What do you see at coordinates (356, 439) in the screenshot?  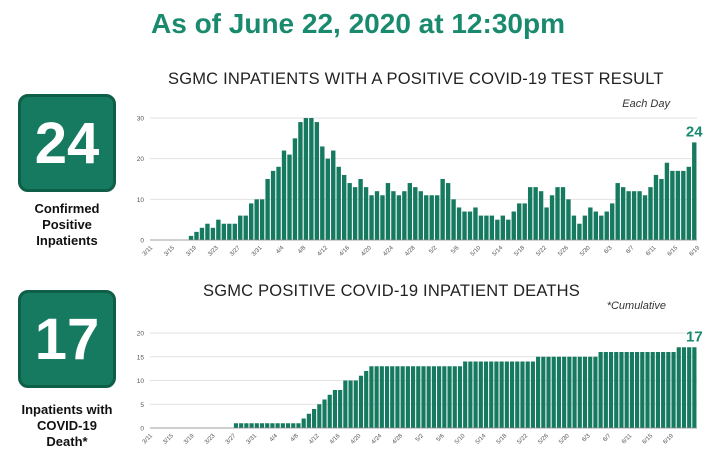 I see `deaths-x-tick-label: 4/20` at bounding box center [356, 439].